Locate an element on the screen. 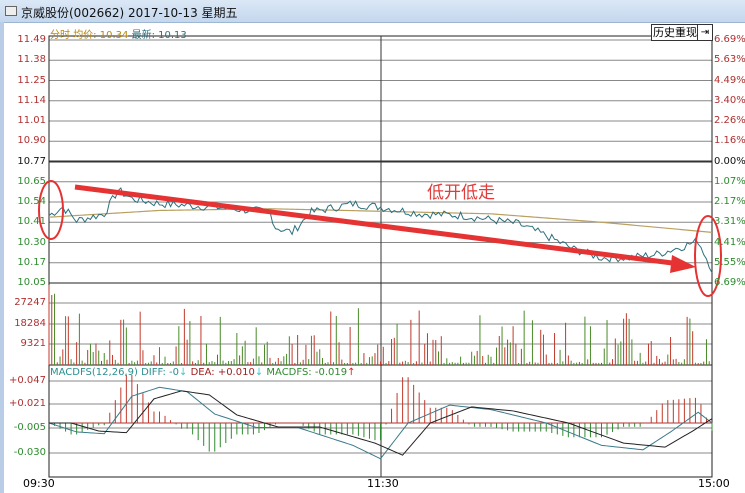  volume-tick-label: 18284 is located at coordinates (30, 323).